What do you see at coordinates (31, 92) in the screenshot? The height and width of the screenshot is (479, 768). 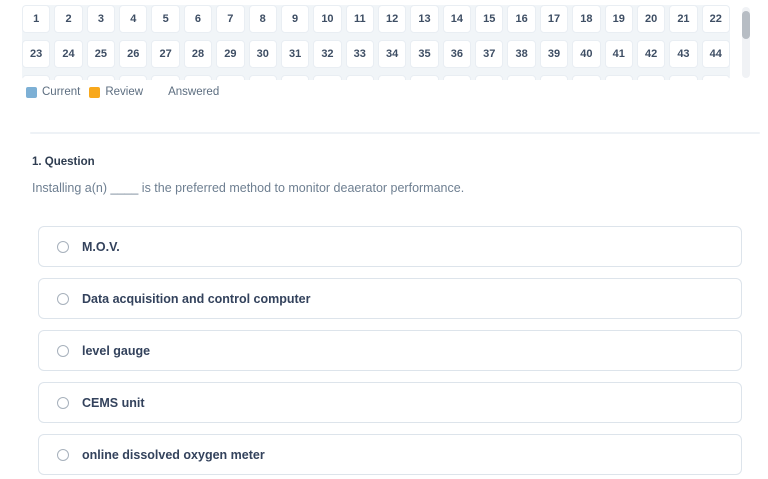 I see `current-status-swatch` at bounding box center [31, 92].